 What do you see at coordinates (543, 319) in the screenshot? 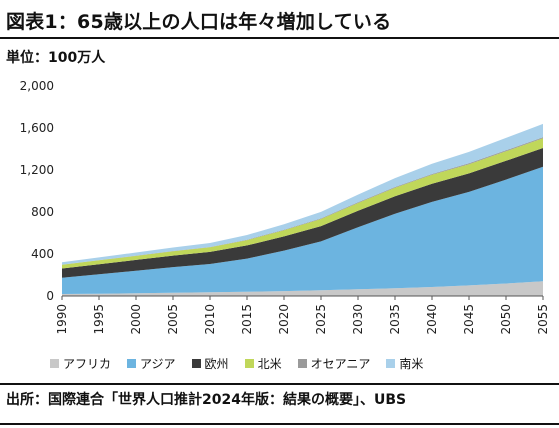
I see `x-tick-label: 2055` at bounding box center [543, 319].